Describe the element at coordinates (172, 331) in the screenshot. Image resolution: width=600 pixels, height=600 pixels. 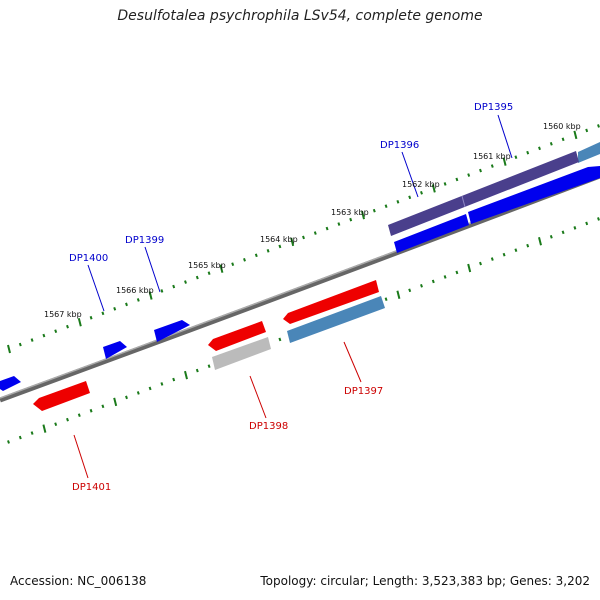
I see `gene-dp1399-block` at that location.